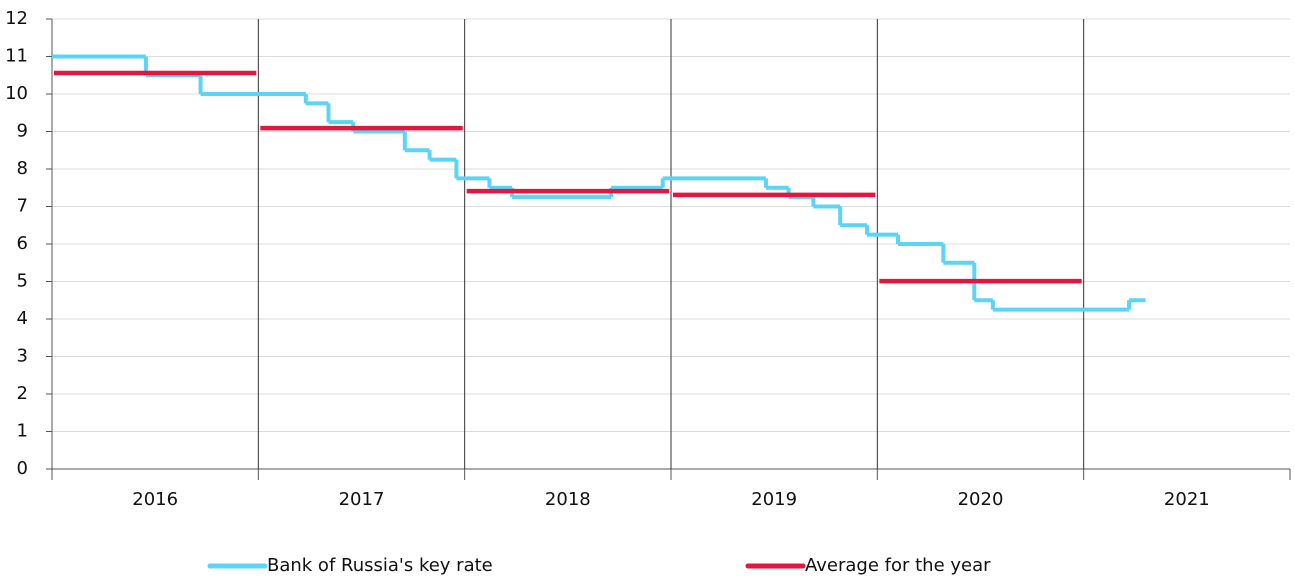 The height and width of the screenshot is (581, 1295). What do you see at coordinates (22, 393) in the screenshot?
I see `y-tick-label: 2` at bounding box center [22, 393].